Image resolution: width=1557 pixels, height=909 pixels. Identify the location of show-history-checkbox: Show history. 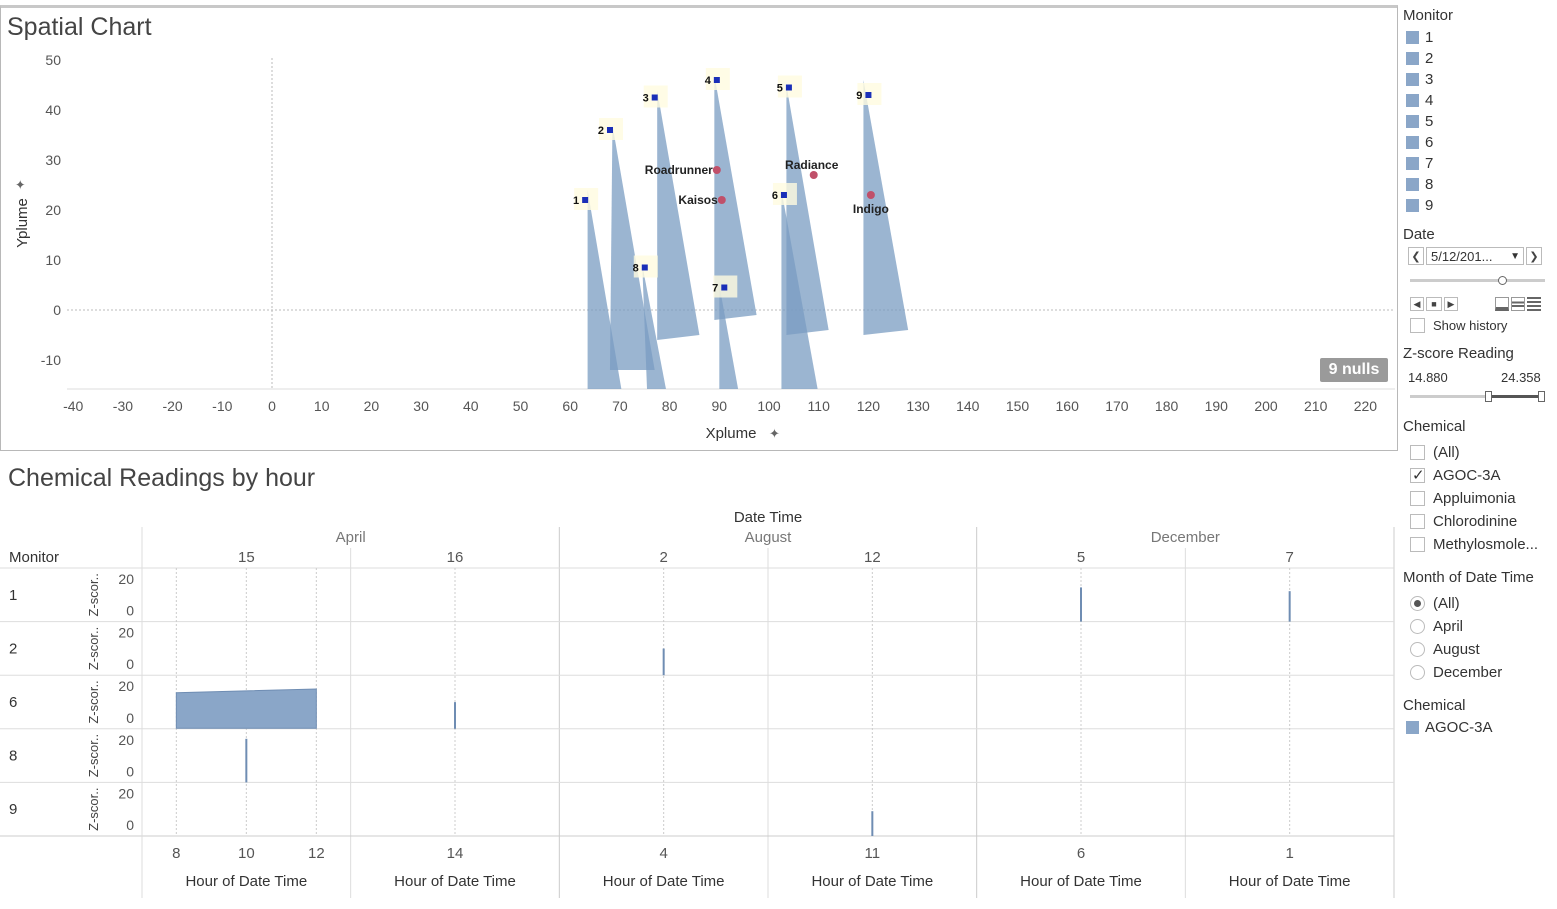
(1458, 325).